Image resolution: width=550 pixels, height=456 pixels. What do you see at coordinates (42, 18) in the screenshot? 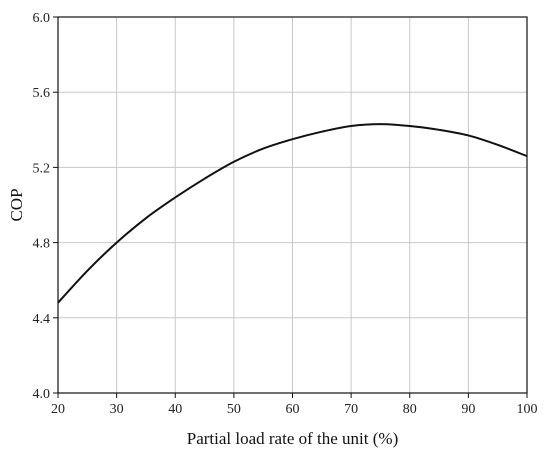
I see `y-tick-label: 6.0` at bounding box center [42, 18].